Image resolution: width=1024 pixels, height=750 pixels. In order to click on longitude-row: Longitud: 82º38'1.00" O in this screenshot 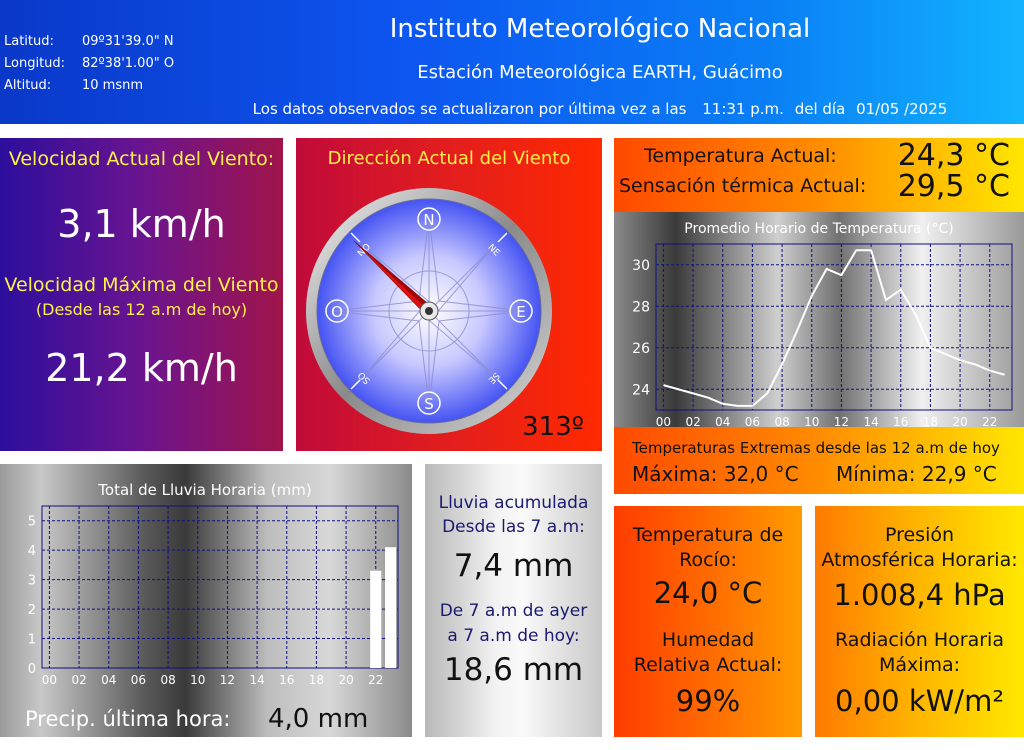, I will do `click(89, 63)`.